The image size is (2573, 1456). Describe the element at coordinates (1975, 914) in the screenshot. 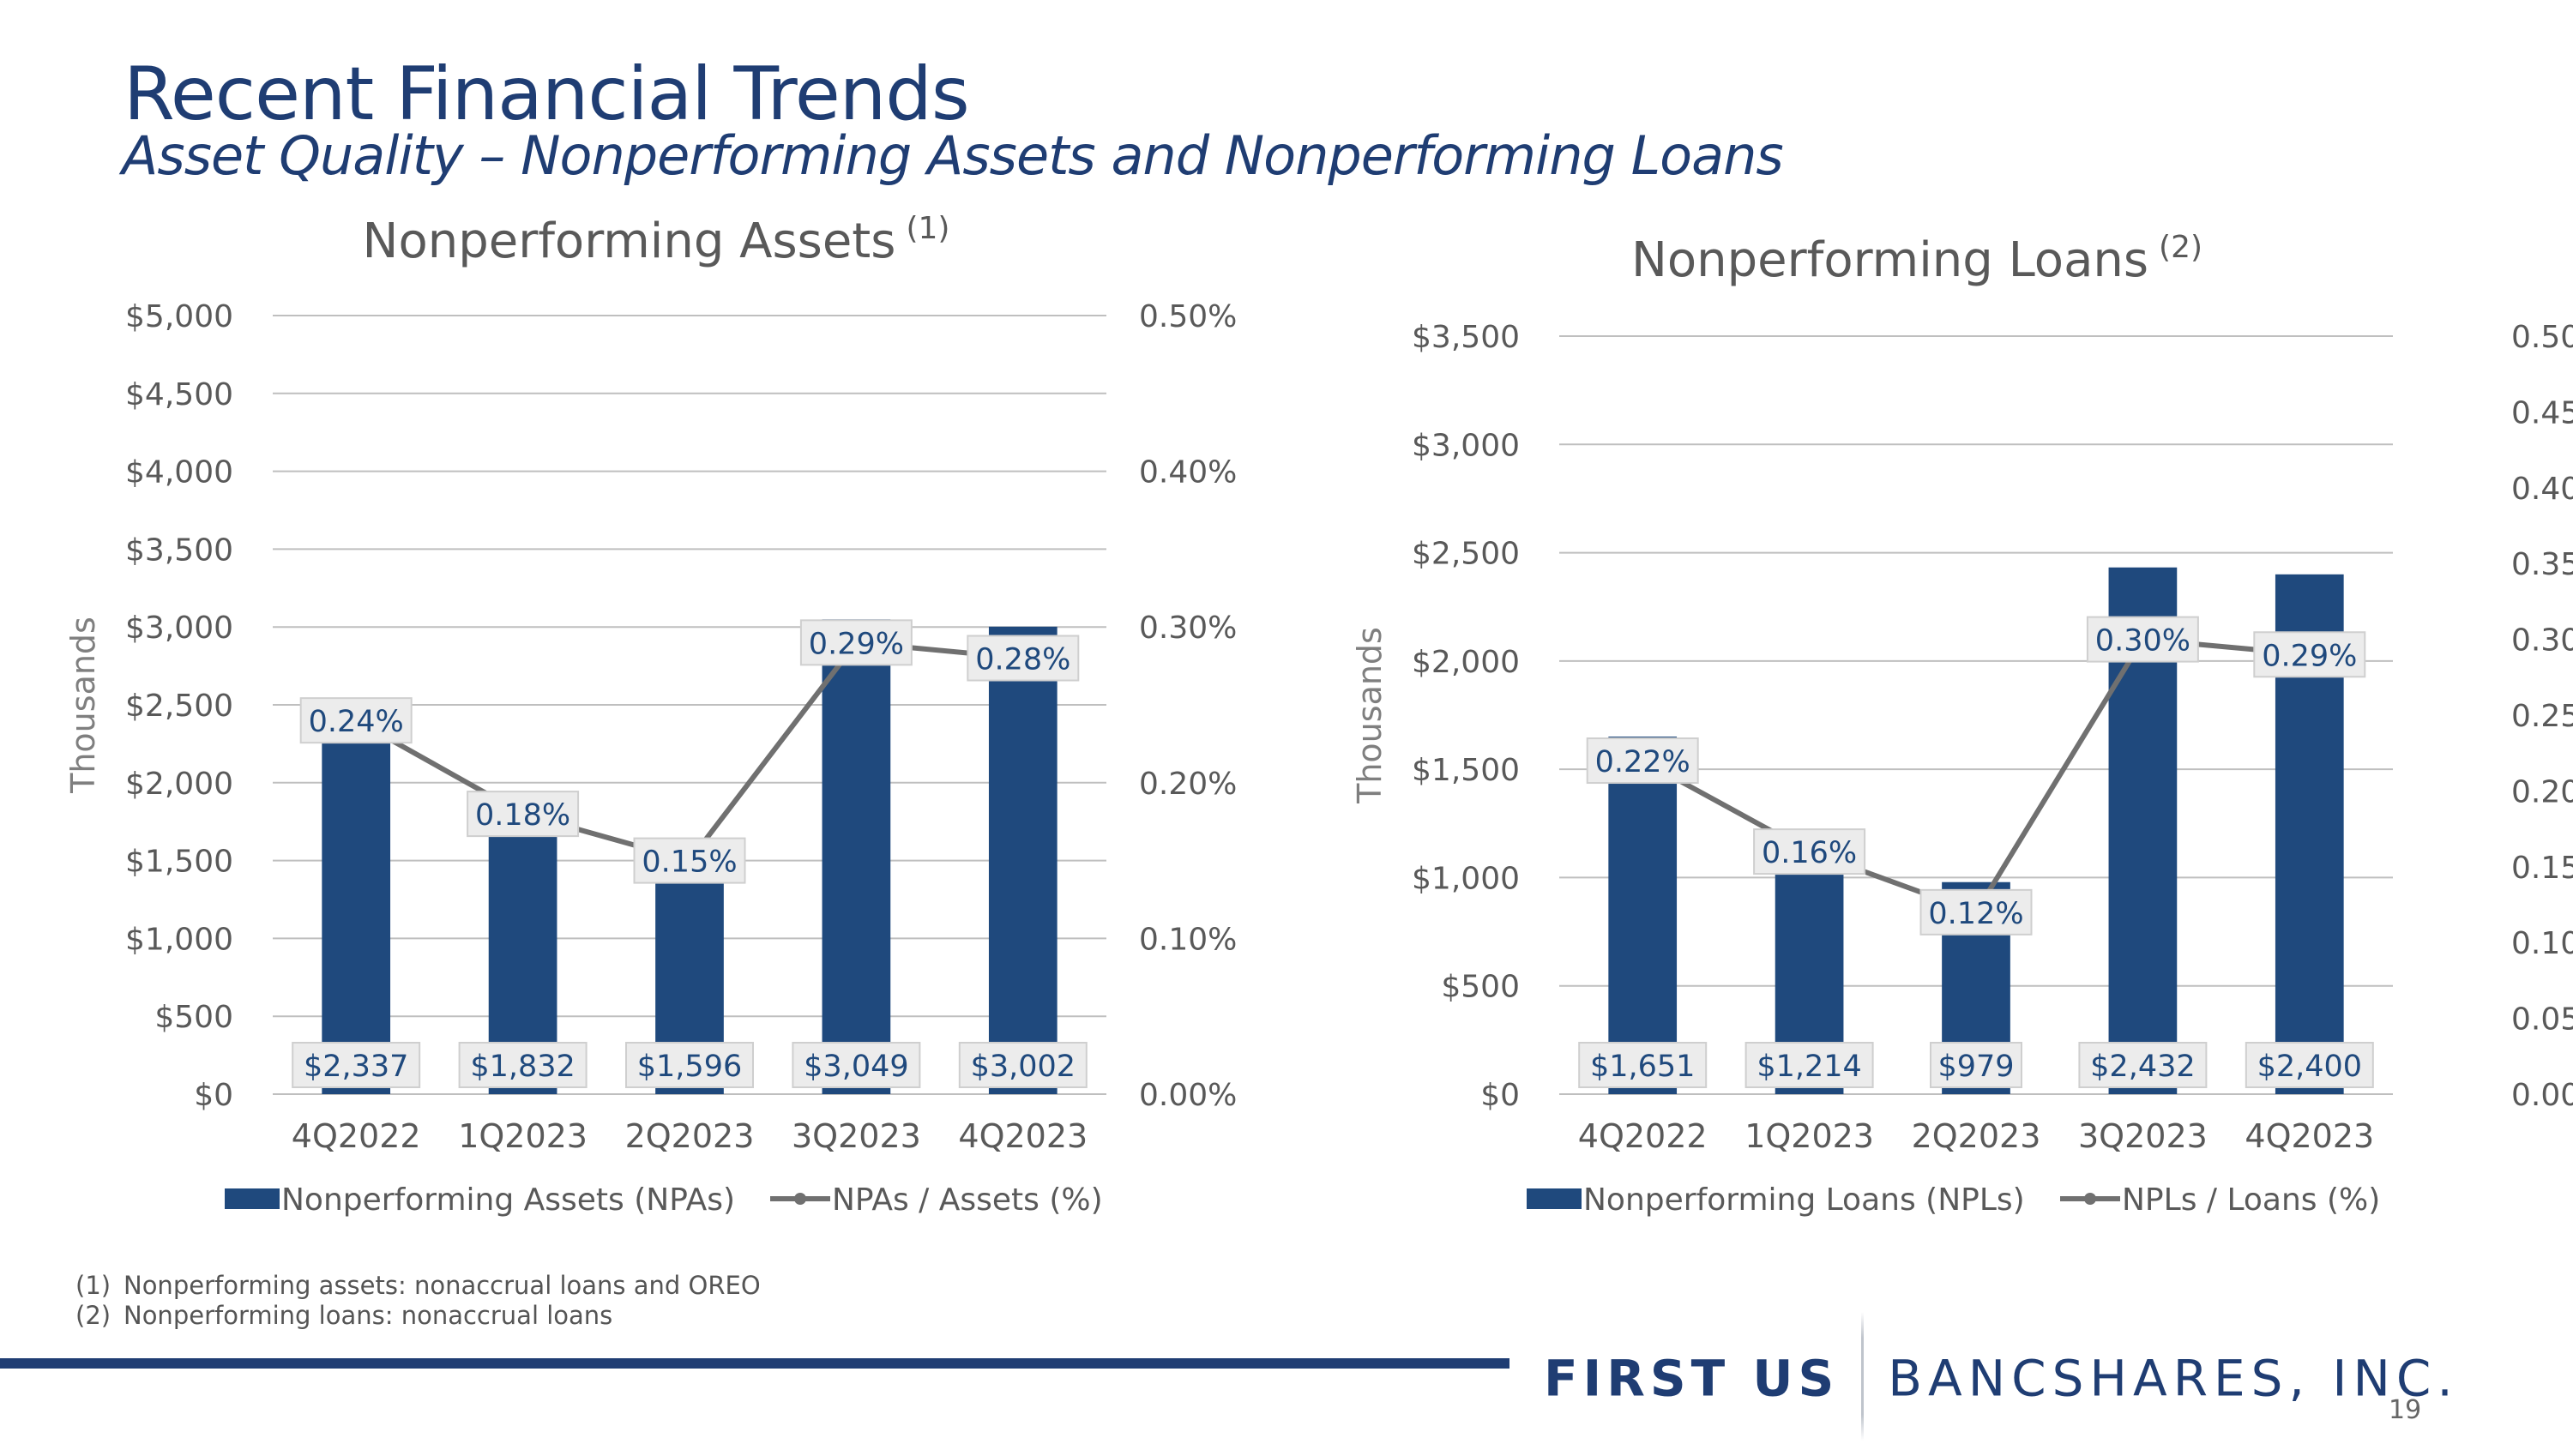

I see `ratio-label: 0.12%` at that location.